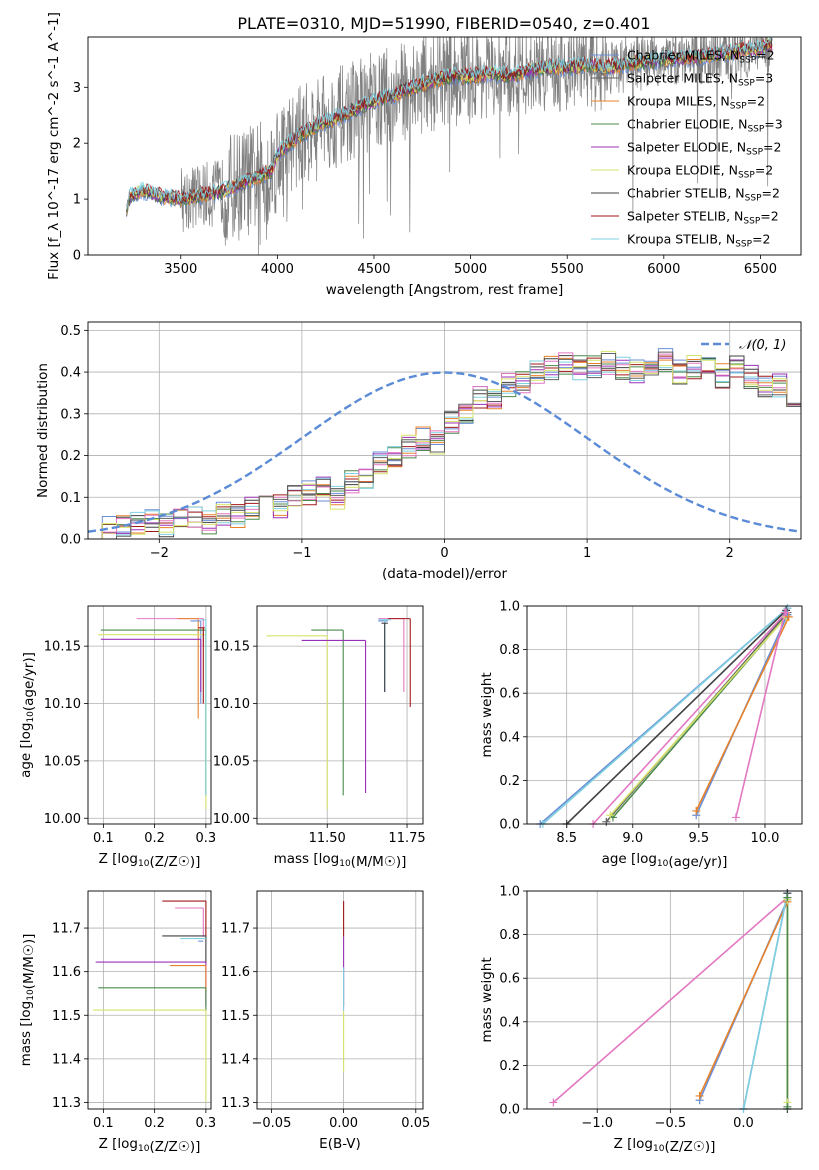 This screenshot has width=819, height=1170. Describe the element at coordinates (665, 860) in the screenshot. I see `x-axis-label: age [log10(age/yr)]` at that location.